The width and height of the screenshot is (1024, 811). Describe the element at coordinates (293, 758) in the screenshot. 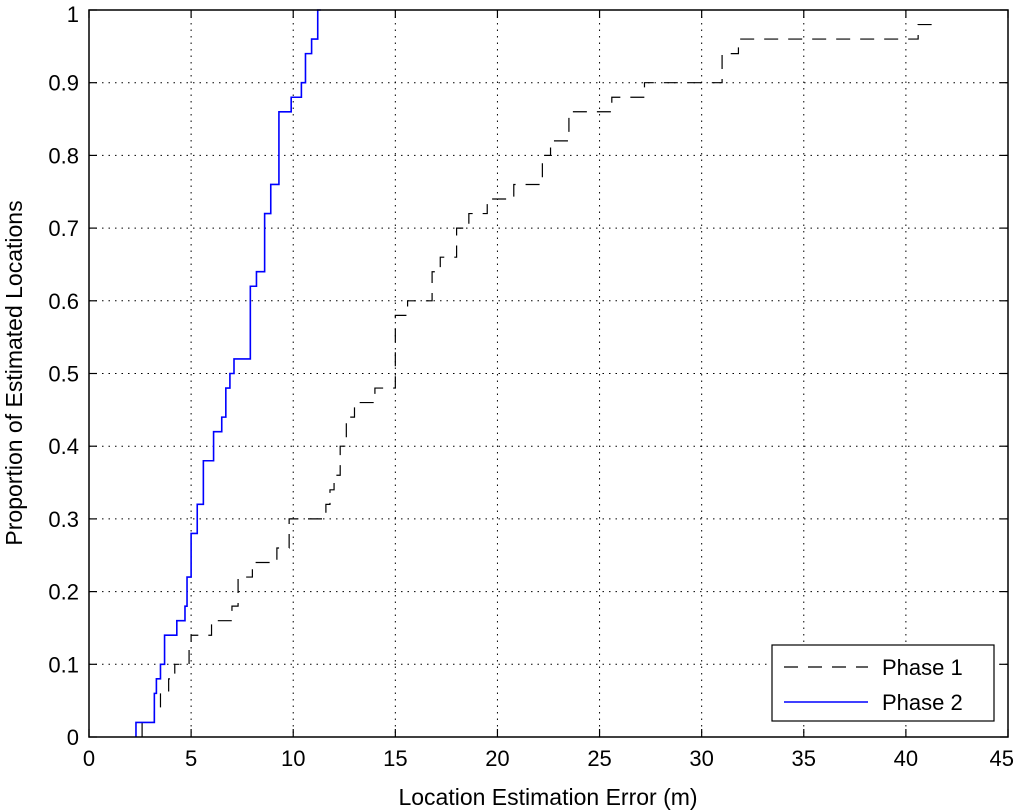

I see `x-tick-label: 10` at that location.